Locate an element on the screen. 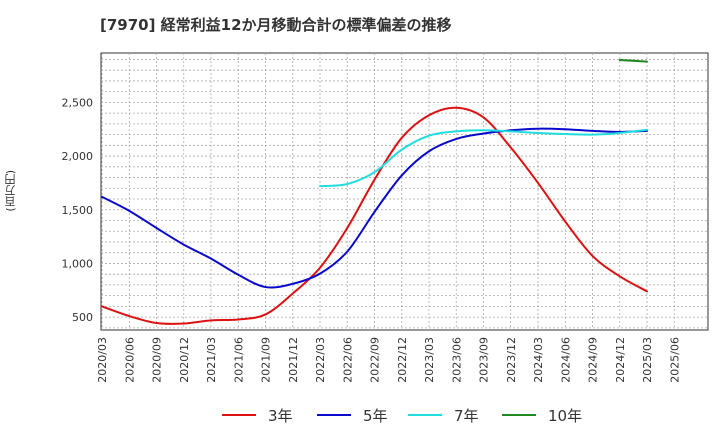 The height and width of the screenshot is (440, 720). y-tick-labels: 500 1,000 1,500 2,000 2,500 is located at coordinates (78, 210).